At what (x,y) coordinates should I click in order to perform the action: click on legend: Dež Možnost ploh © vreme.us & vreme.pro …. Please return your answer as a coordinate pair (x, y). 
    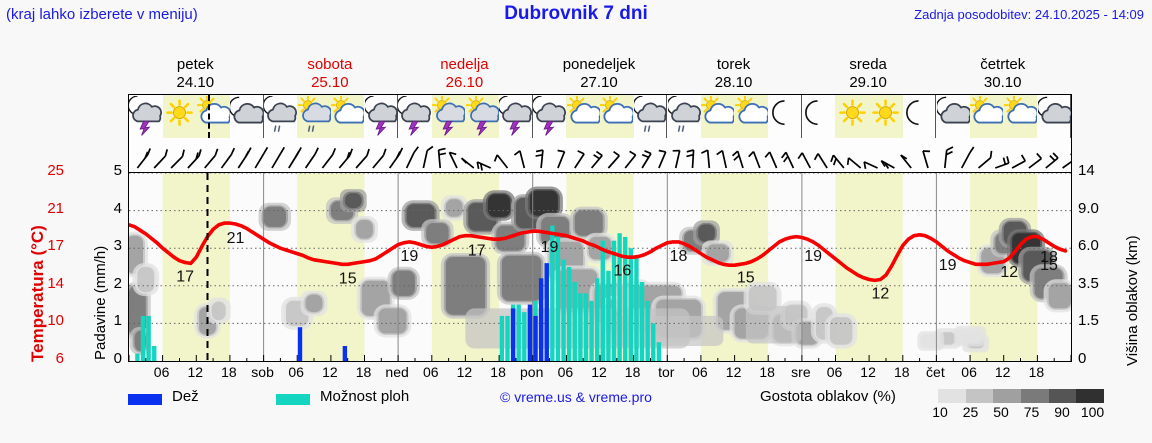
    Looking at the image, I should click on (633, 408).